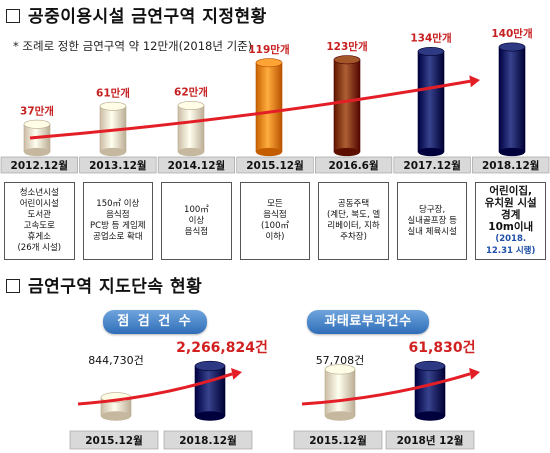  I want to click on data-label: 123만개, so click(346, 46).